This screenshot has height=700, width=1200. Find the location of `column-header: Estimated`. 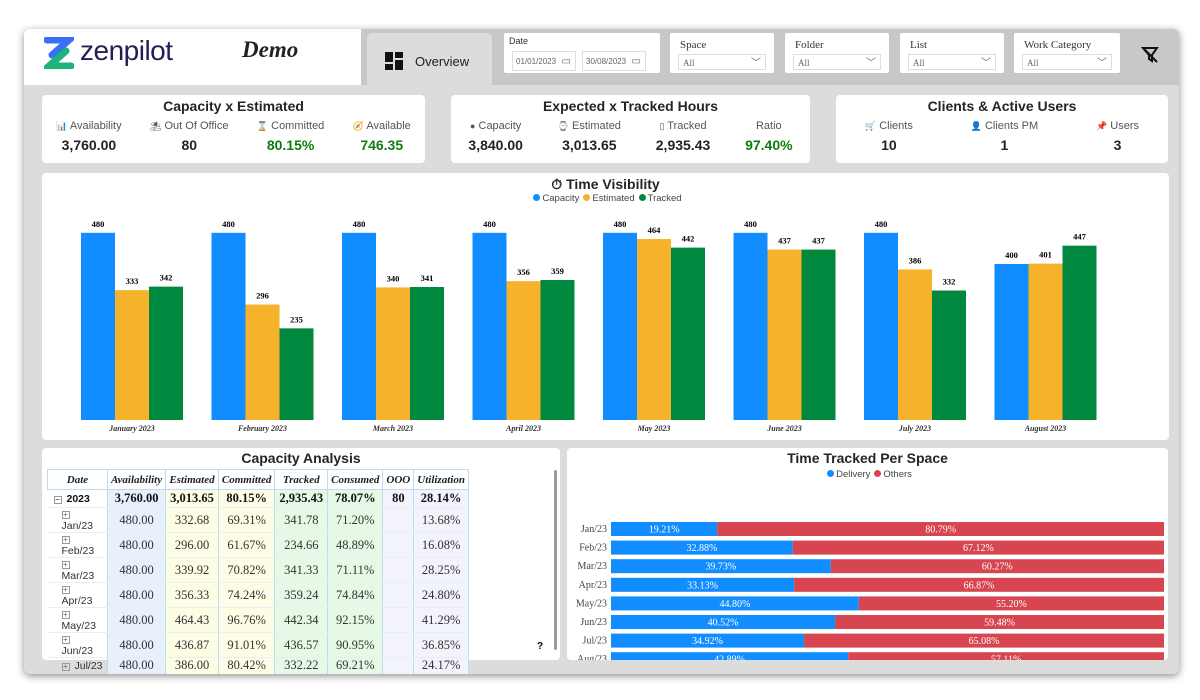

column-header: Estimated is located at coordinates (192, 479).